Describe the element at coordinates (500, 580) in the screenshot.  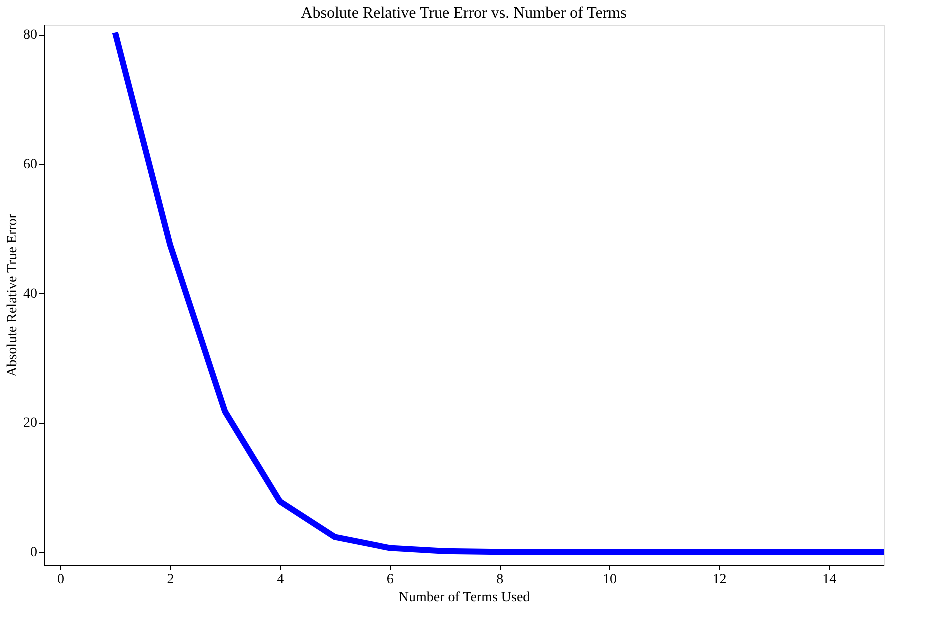
I see `x-tick-label: 8` at that location.